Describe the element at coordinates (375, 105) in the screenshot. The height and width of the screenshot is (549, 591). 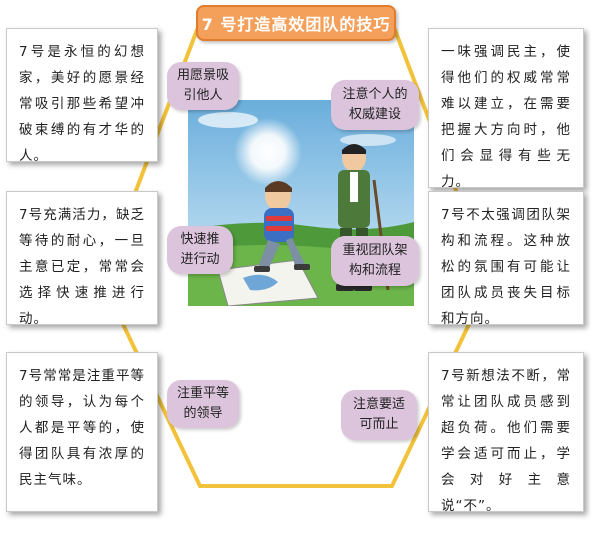
I see `label-authority: 注意个人的权威建设` at that location.